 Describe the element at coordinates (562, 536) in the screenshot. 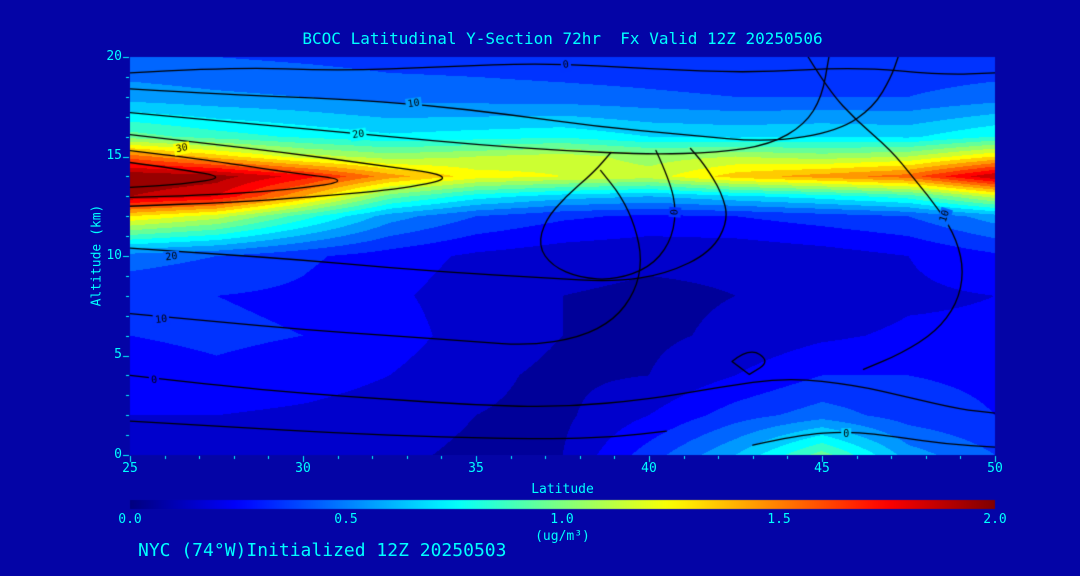

I see `colorbar-unit-label: (ug/m³)` at that location.